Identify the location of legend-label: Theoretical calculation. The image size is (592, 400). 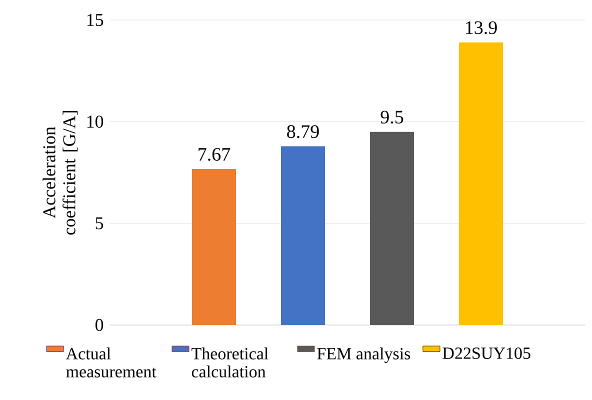
(230, 363).